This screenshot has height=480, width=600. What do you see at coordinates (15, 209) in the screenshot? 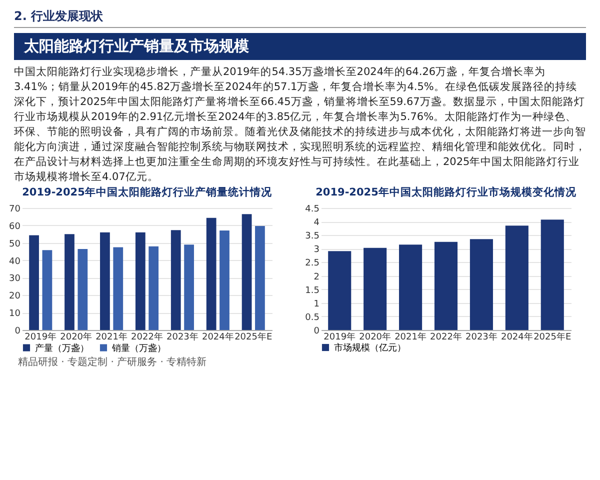
I see `y-tick-label: 70` at bounding box center [15, 209].